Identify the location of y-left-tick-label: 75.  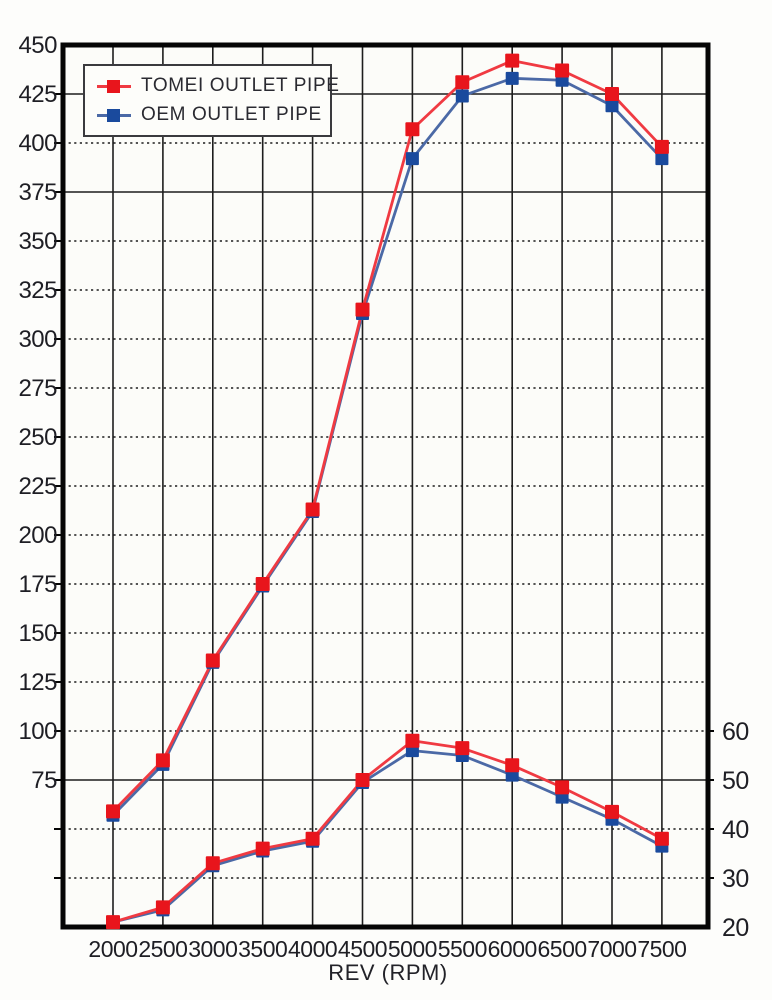
(44, 780).